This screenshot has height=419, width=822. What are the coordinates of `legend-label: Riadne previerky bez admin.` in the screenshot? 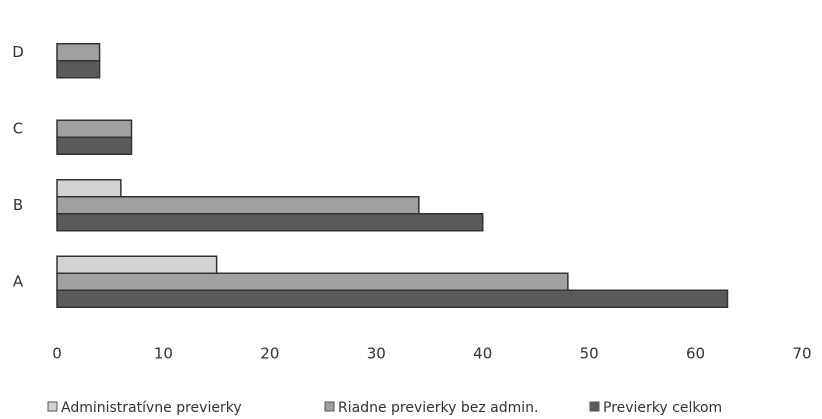 It's located at (438, 408).